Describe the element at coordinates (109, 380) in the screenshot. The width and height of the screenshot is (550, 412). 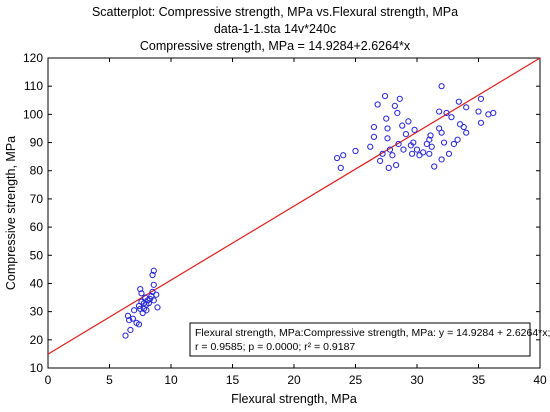
I see `x-tick-label: 5` at that location.